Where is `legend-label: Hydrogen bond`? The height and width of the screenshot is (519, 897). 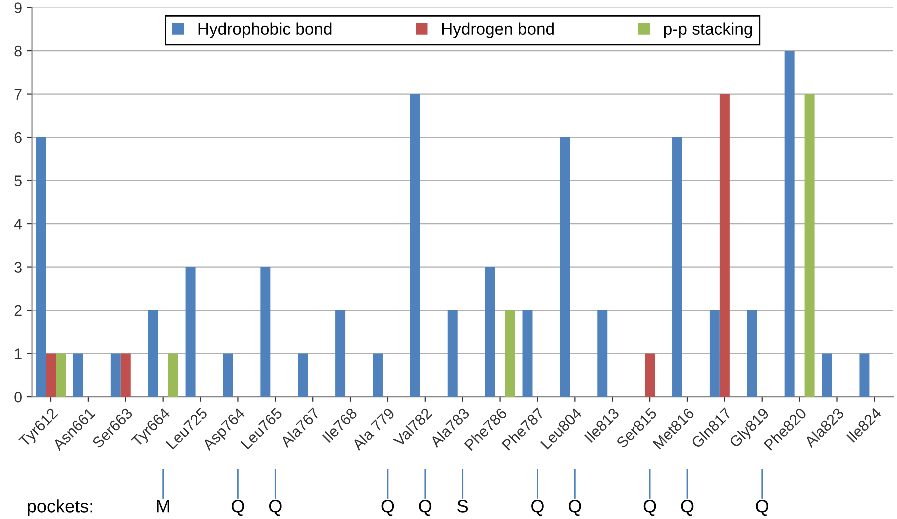 legend-label: Hydrogen bond is located at coordinates (498, 30).